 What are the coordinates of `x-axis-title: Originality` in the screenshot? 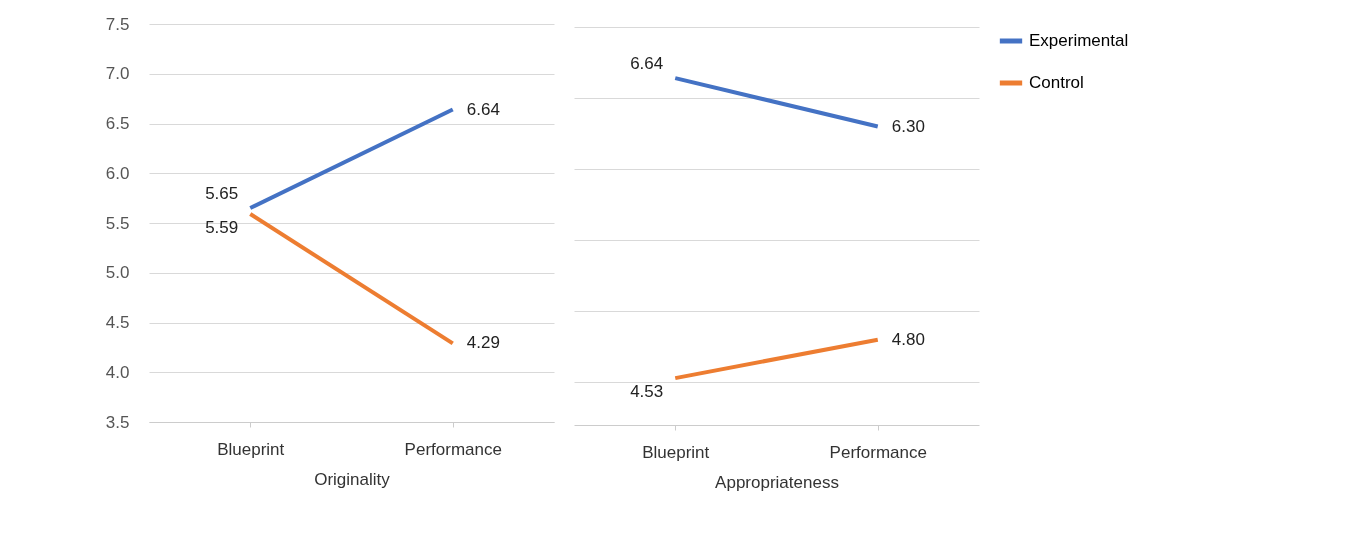 It's located at (352, 479).